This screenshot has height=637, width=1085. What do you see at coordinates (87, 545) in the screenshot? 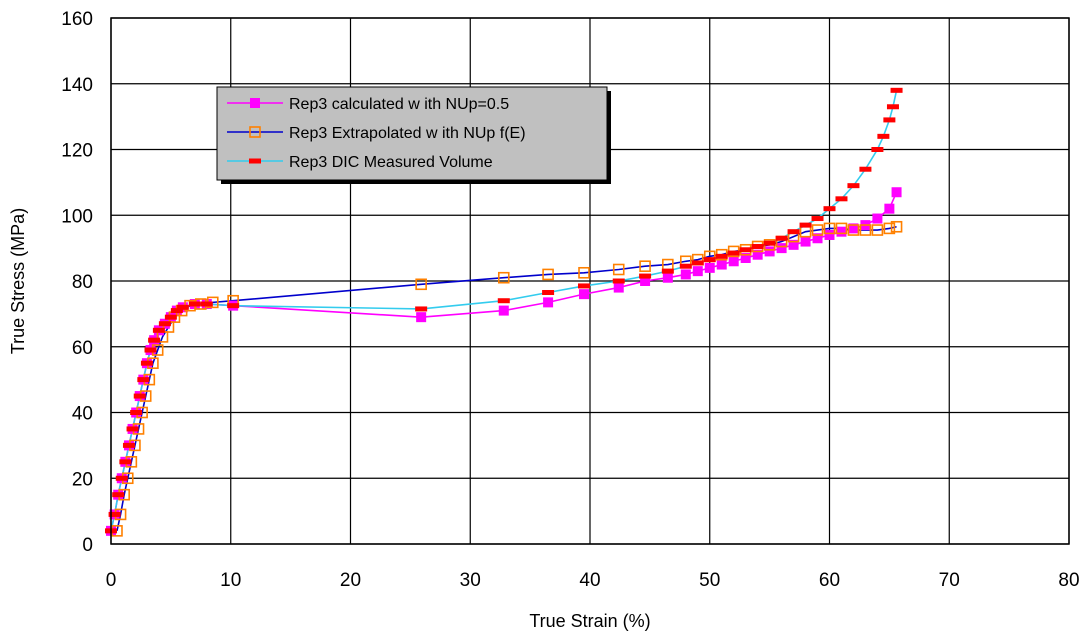
I see `y-tick-label: 0` at bounding box center [87, 545].